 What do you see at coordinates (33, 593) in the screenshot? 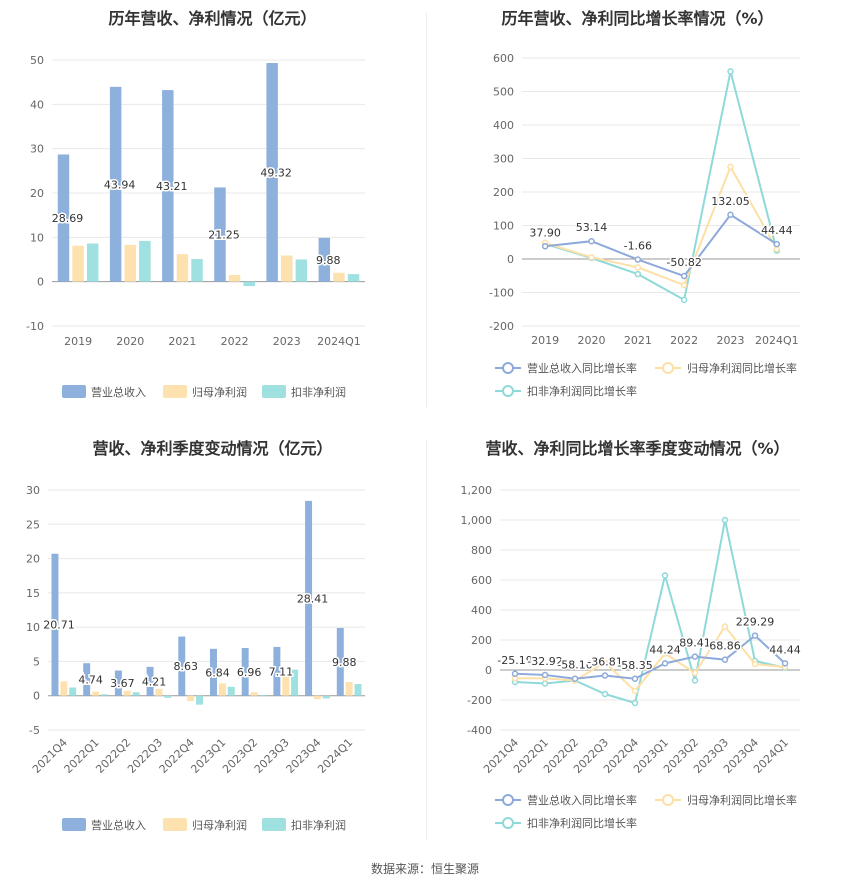
I see `y-tick-label: 15` at bounding box center [33, 593].